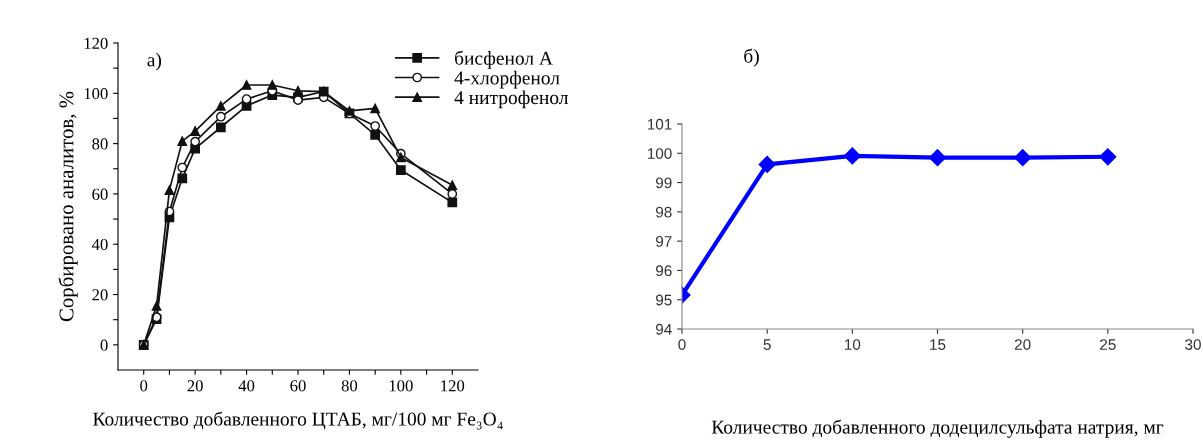 This screenshot has height=448, width=1203. Describe the element at coordinates (664, 271) in the screenshot. I see `y-tick-label: 96` at that location.